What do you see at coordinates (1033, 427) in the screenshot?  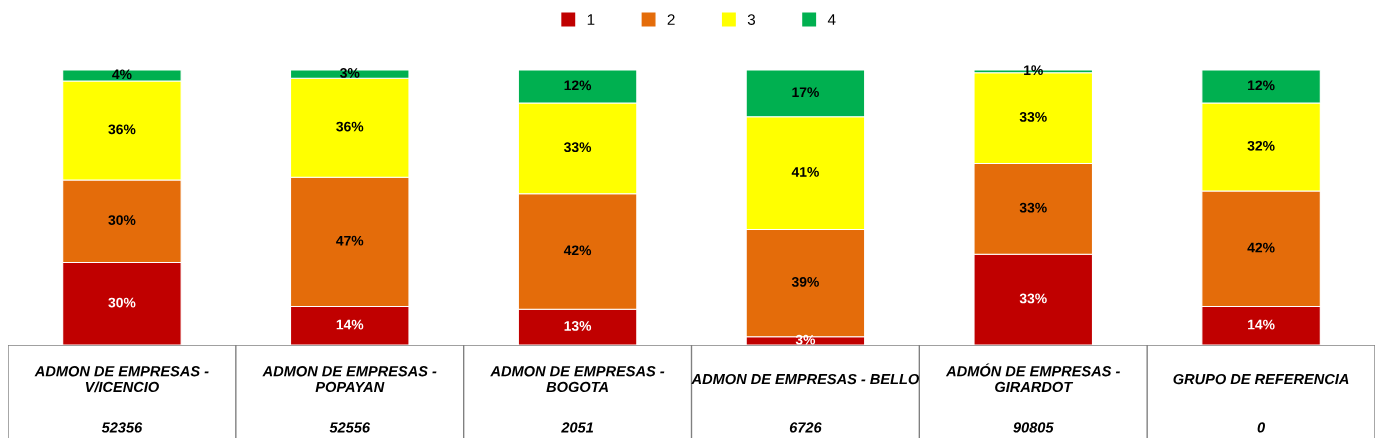 I see `text: 90805` at bounding box center [1033, 427].